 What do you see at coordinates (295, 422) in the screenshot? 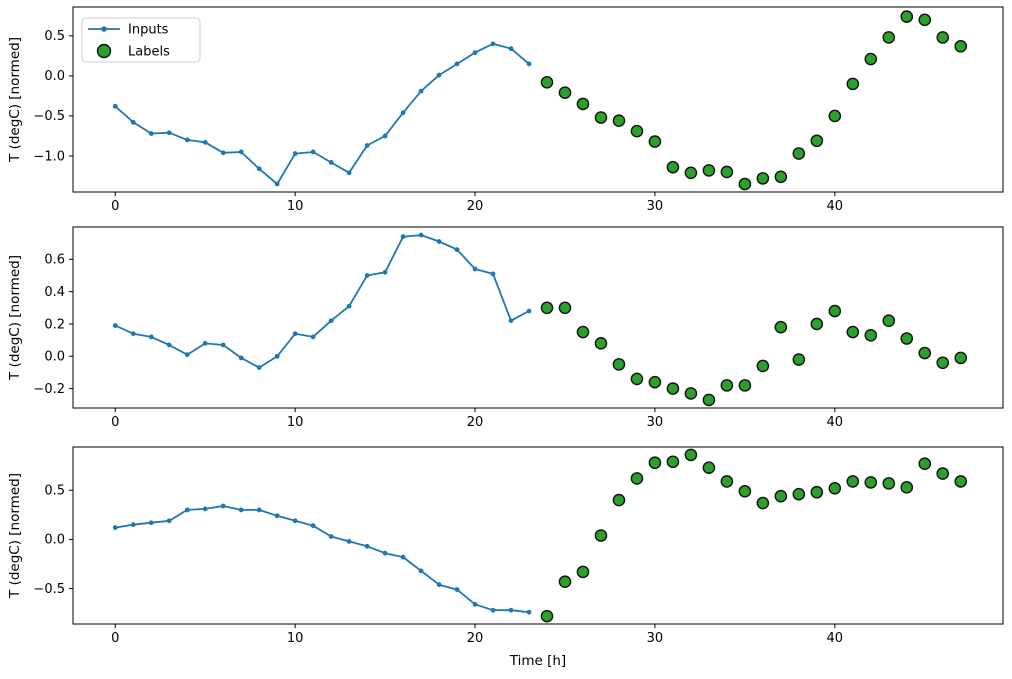
I see `x-tick-label: 10` at bounding box center [295, 422].